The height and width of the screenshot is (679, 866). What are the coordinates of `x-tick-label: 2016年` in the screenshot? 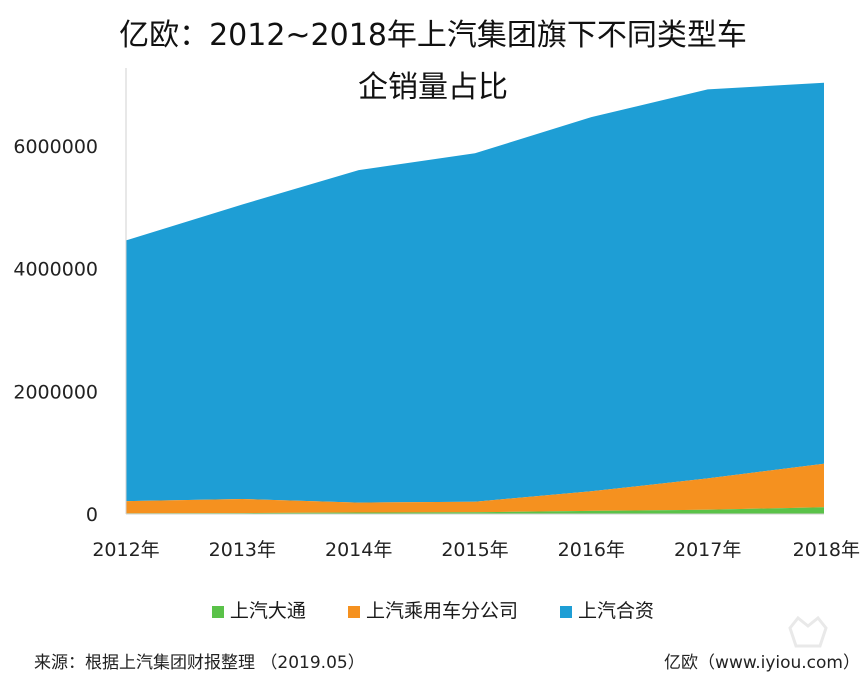 It's located at (591, 550).